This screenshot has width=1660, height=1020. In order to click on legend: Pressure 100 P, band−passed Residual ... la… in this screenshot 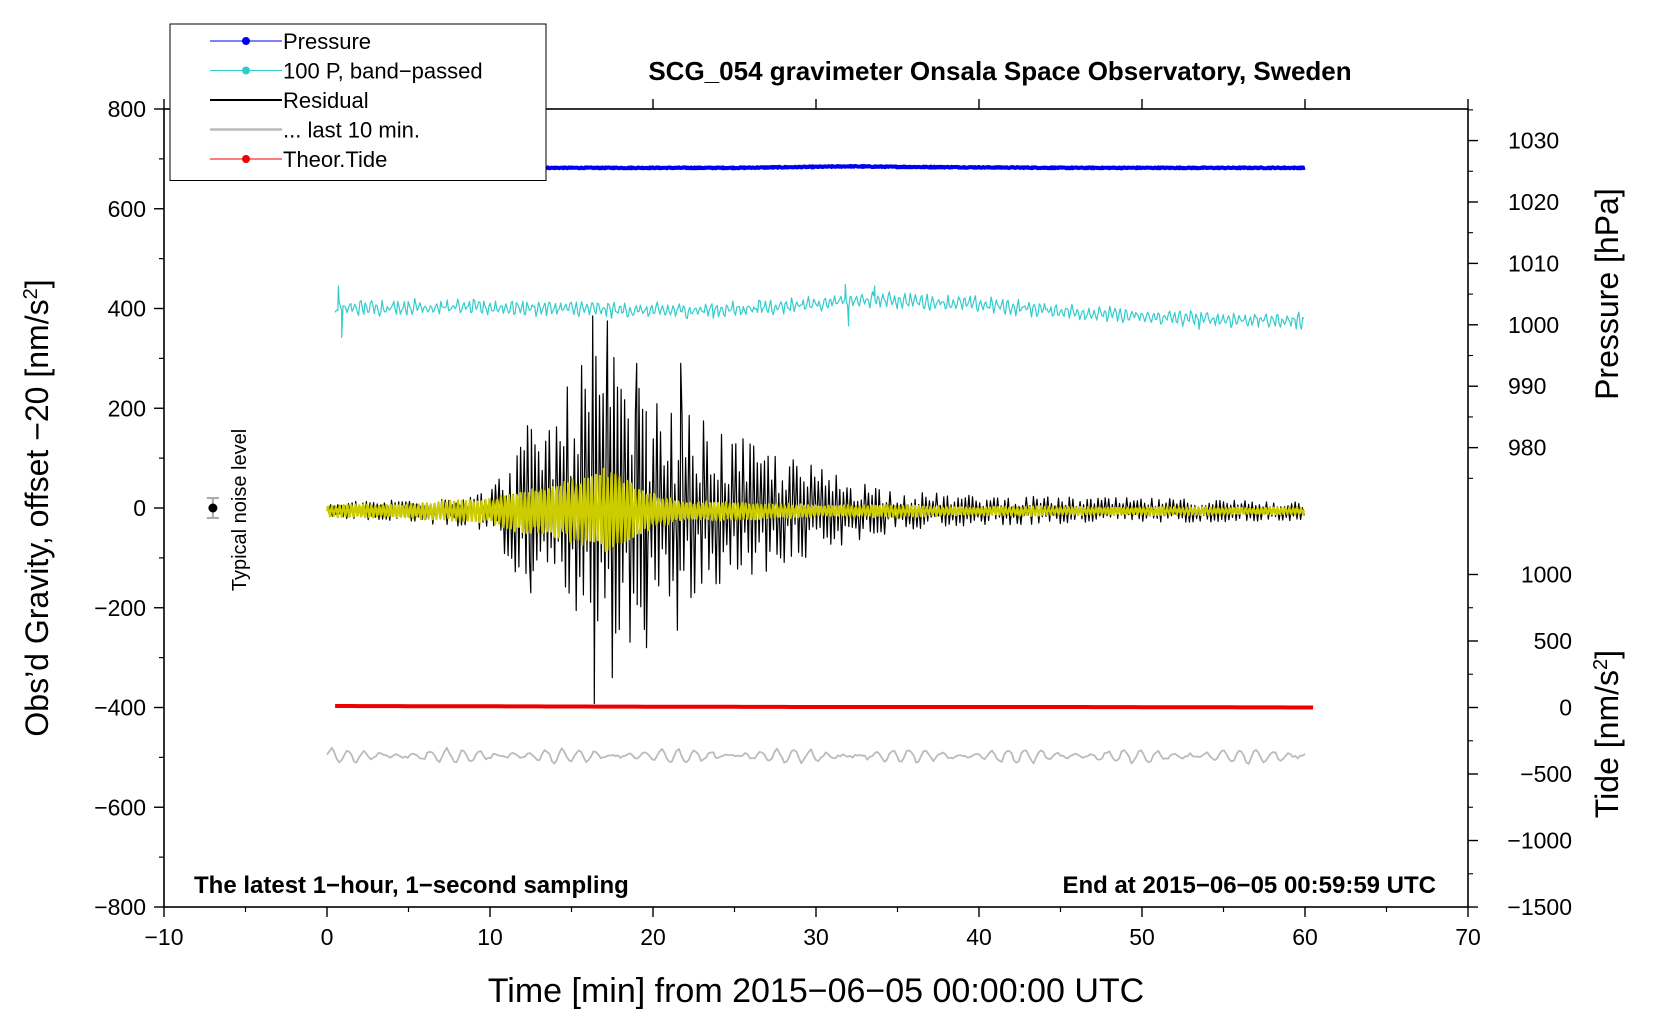, I will do `click(358, 102)`.